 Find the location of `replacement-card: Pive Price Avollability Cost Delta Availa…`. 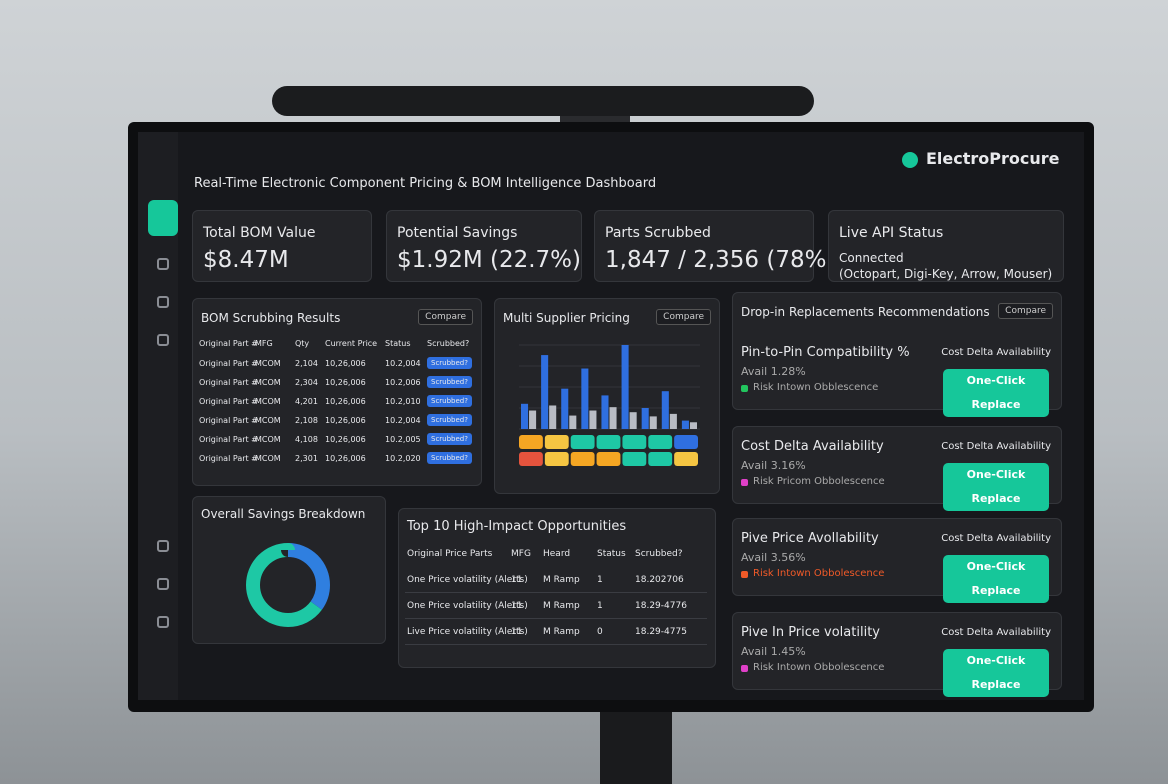

replacement-card: Pive Price Avollability Cost Delta Availa… is located at coordinates (897, 560).